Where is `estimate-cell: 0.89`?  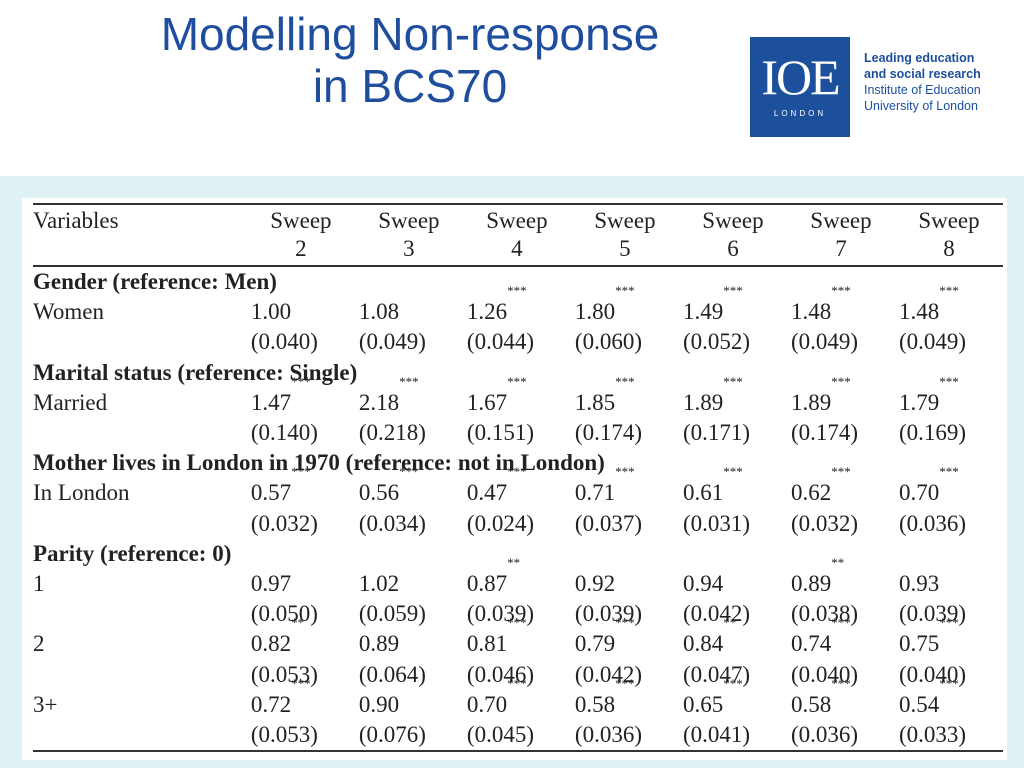 estimate-cell: 0.89 is located at coordinates (409, 644).